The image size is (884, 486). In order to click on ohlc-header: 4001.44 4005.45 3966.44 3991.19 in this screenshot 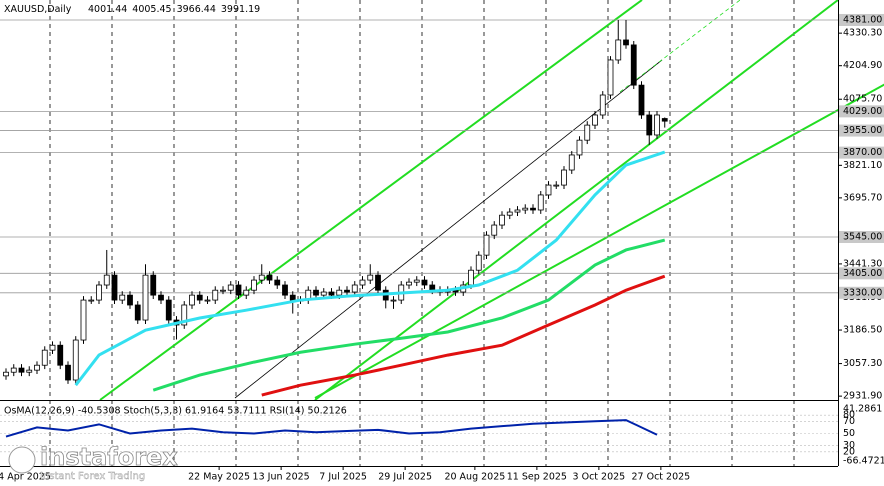, I will do `click(174, 9)`.